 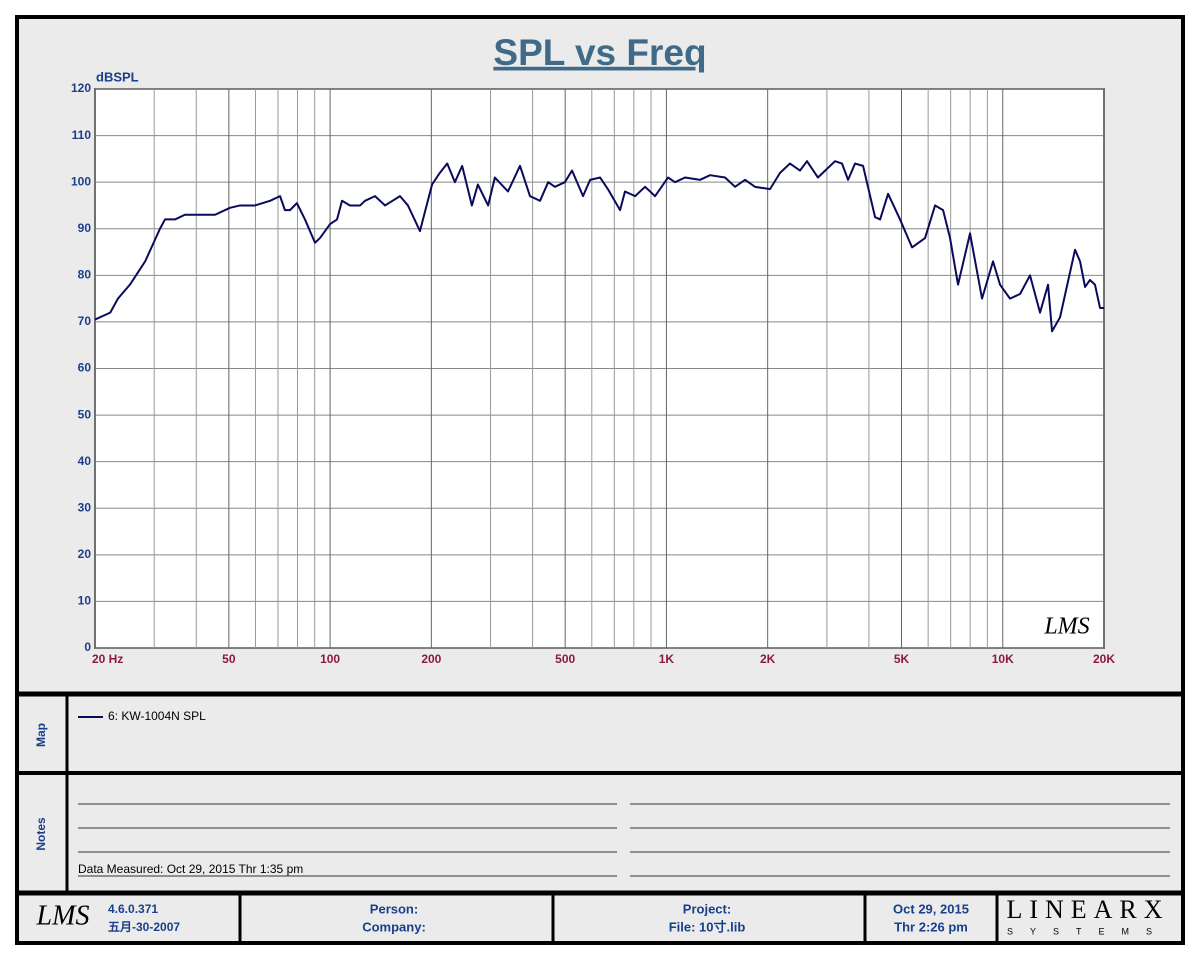 I want to click on x-tick-label: 1K, so click(x=667, y=659).